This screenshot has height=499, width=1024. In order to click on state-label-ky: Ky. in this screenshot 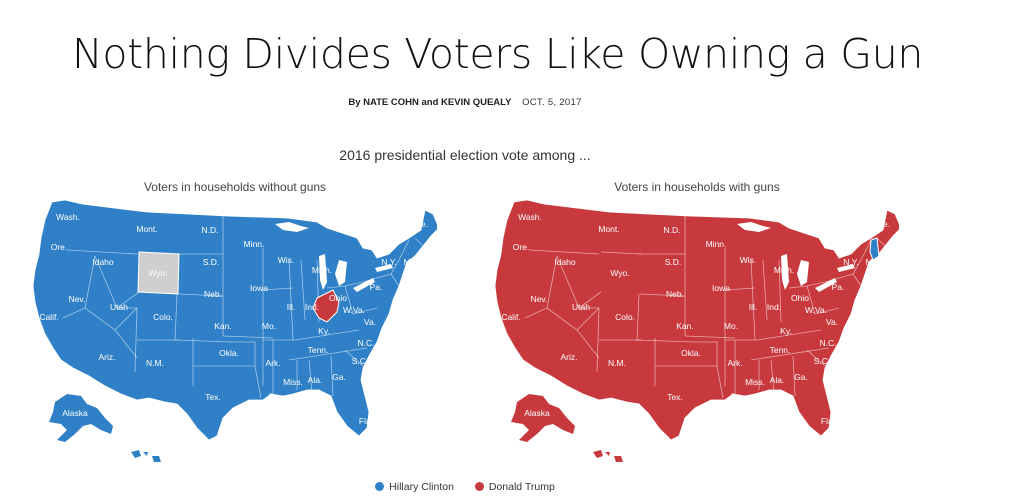, I will do `click(786, 331)`.